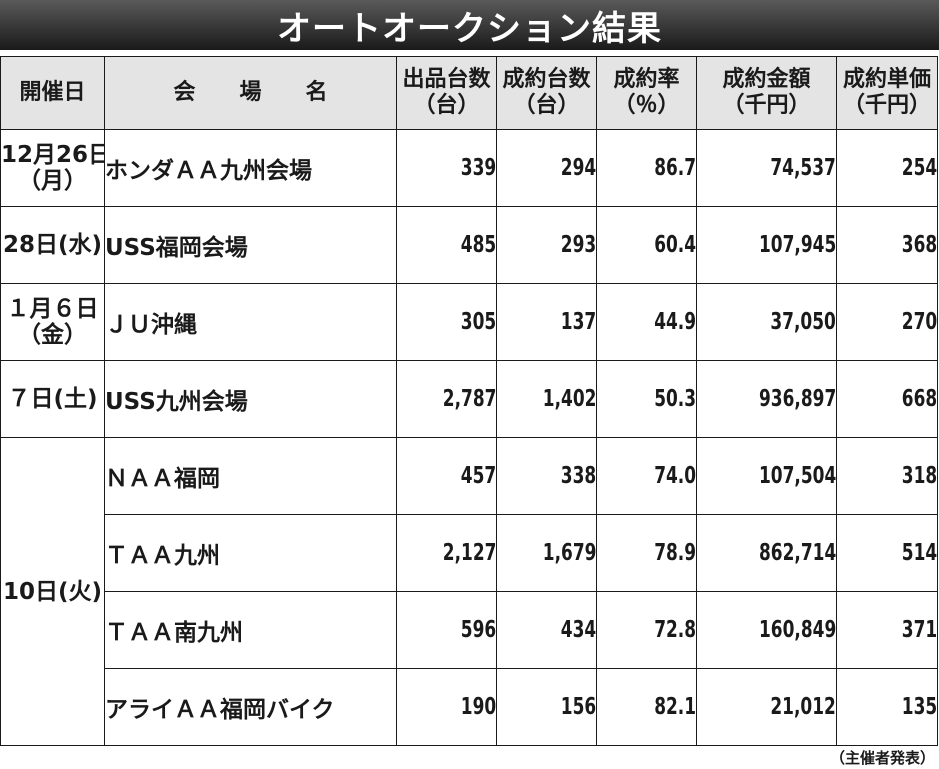 The width and height of the screenshot is (939, 769). Describe the element at coordinates (887, 399) in the screenshot. I see `unit-price-cell: 668` at that location.